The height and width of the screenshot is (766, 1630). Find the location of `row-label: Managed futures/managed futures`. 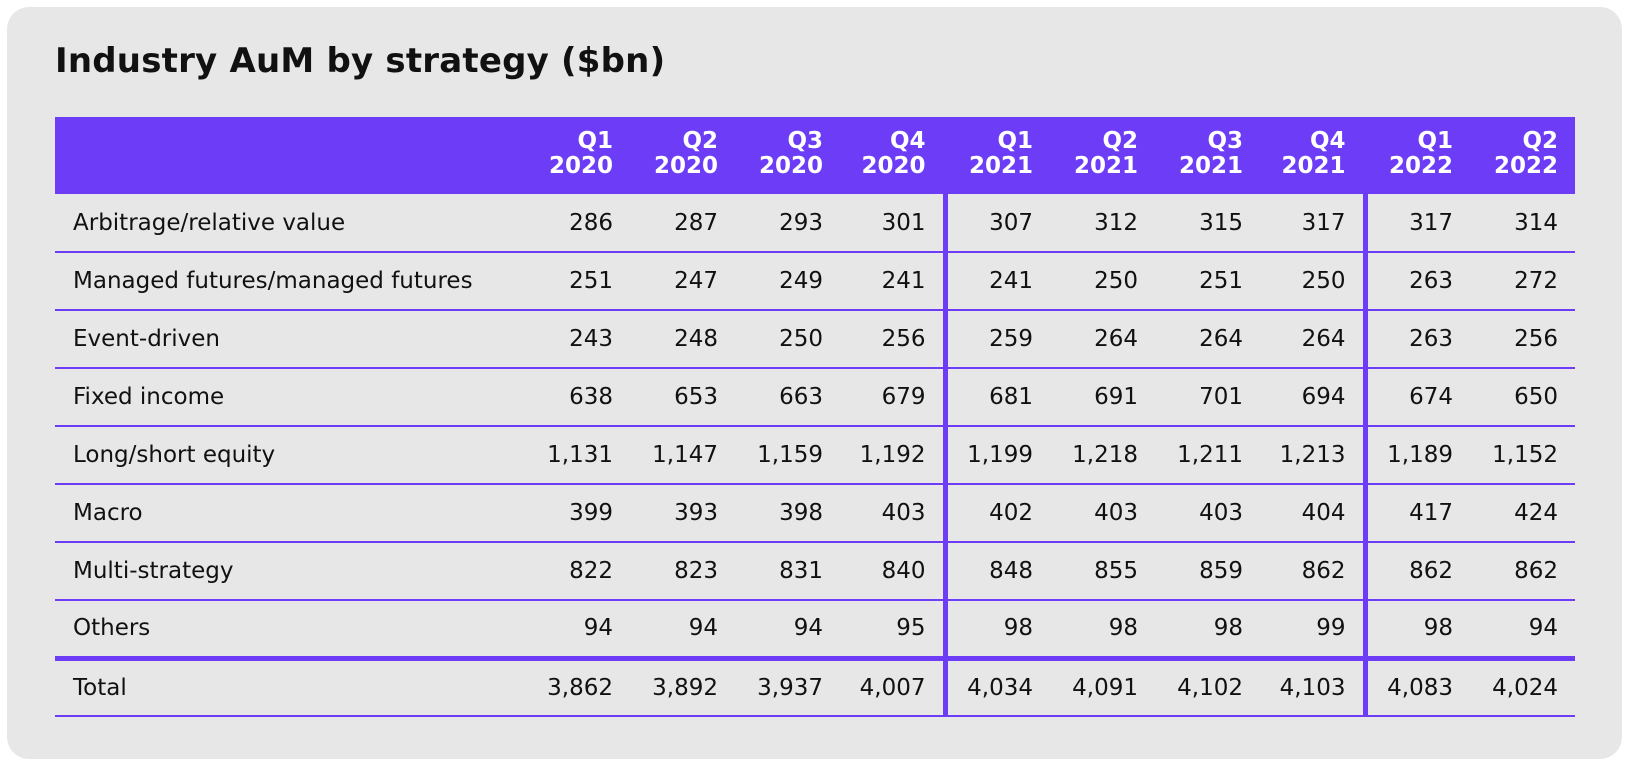

row-label: Managed futures/managed futures is located at coordinates (290, 281).